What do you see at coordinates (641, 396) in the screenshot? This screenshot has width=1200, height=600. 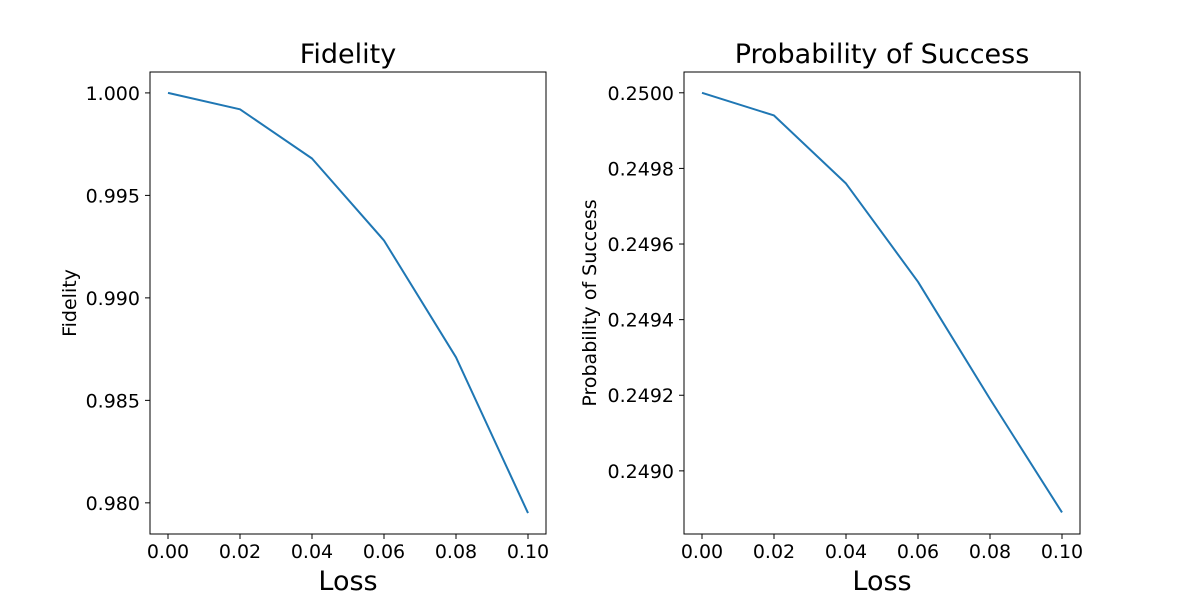 I see `probability-y-tick-label: 0.2492` at bounding box center [641, 396].